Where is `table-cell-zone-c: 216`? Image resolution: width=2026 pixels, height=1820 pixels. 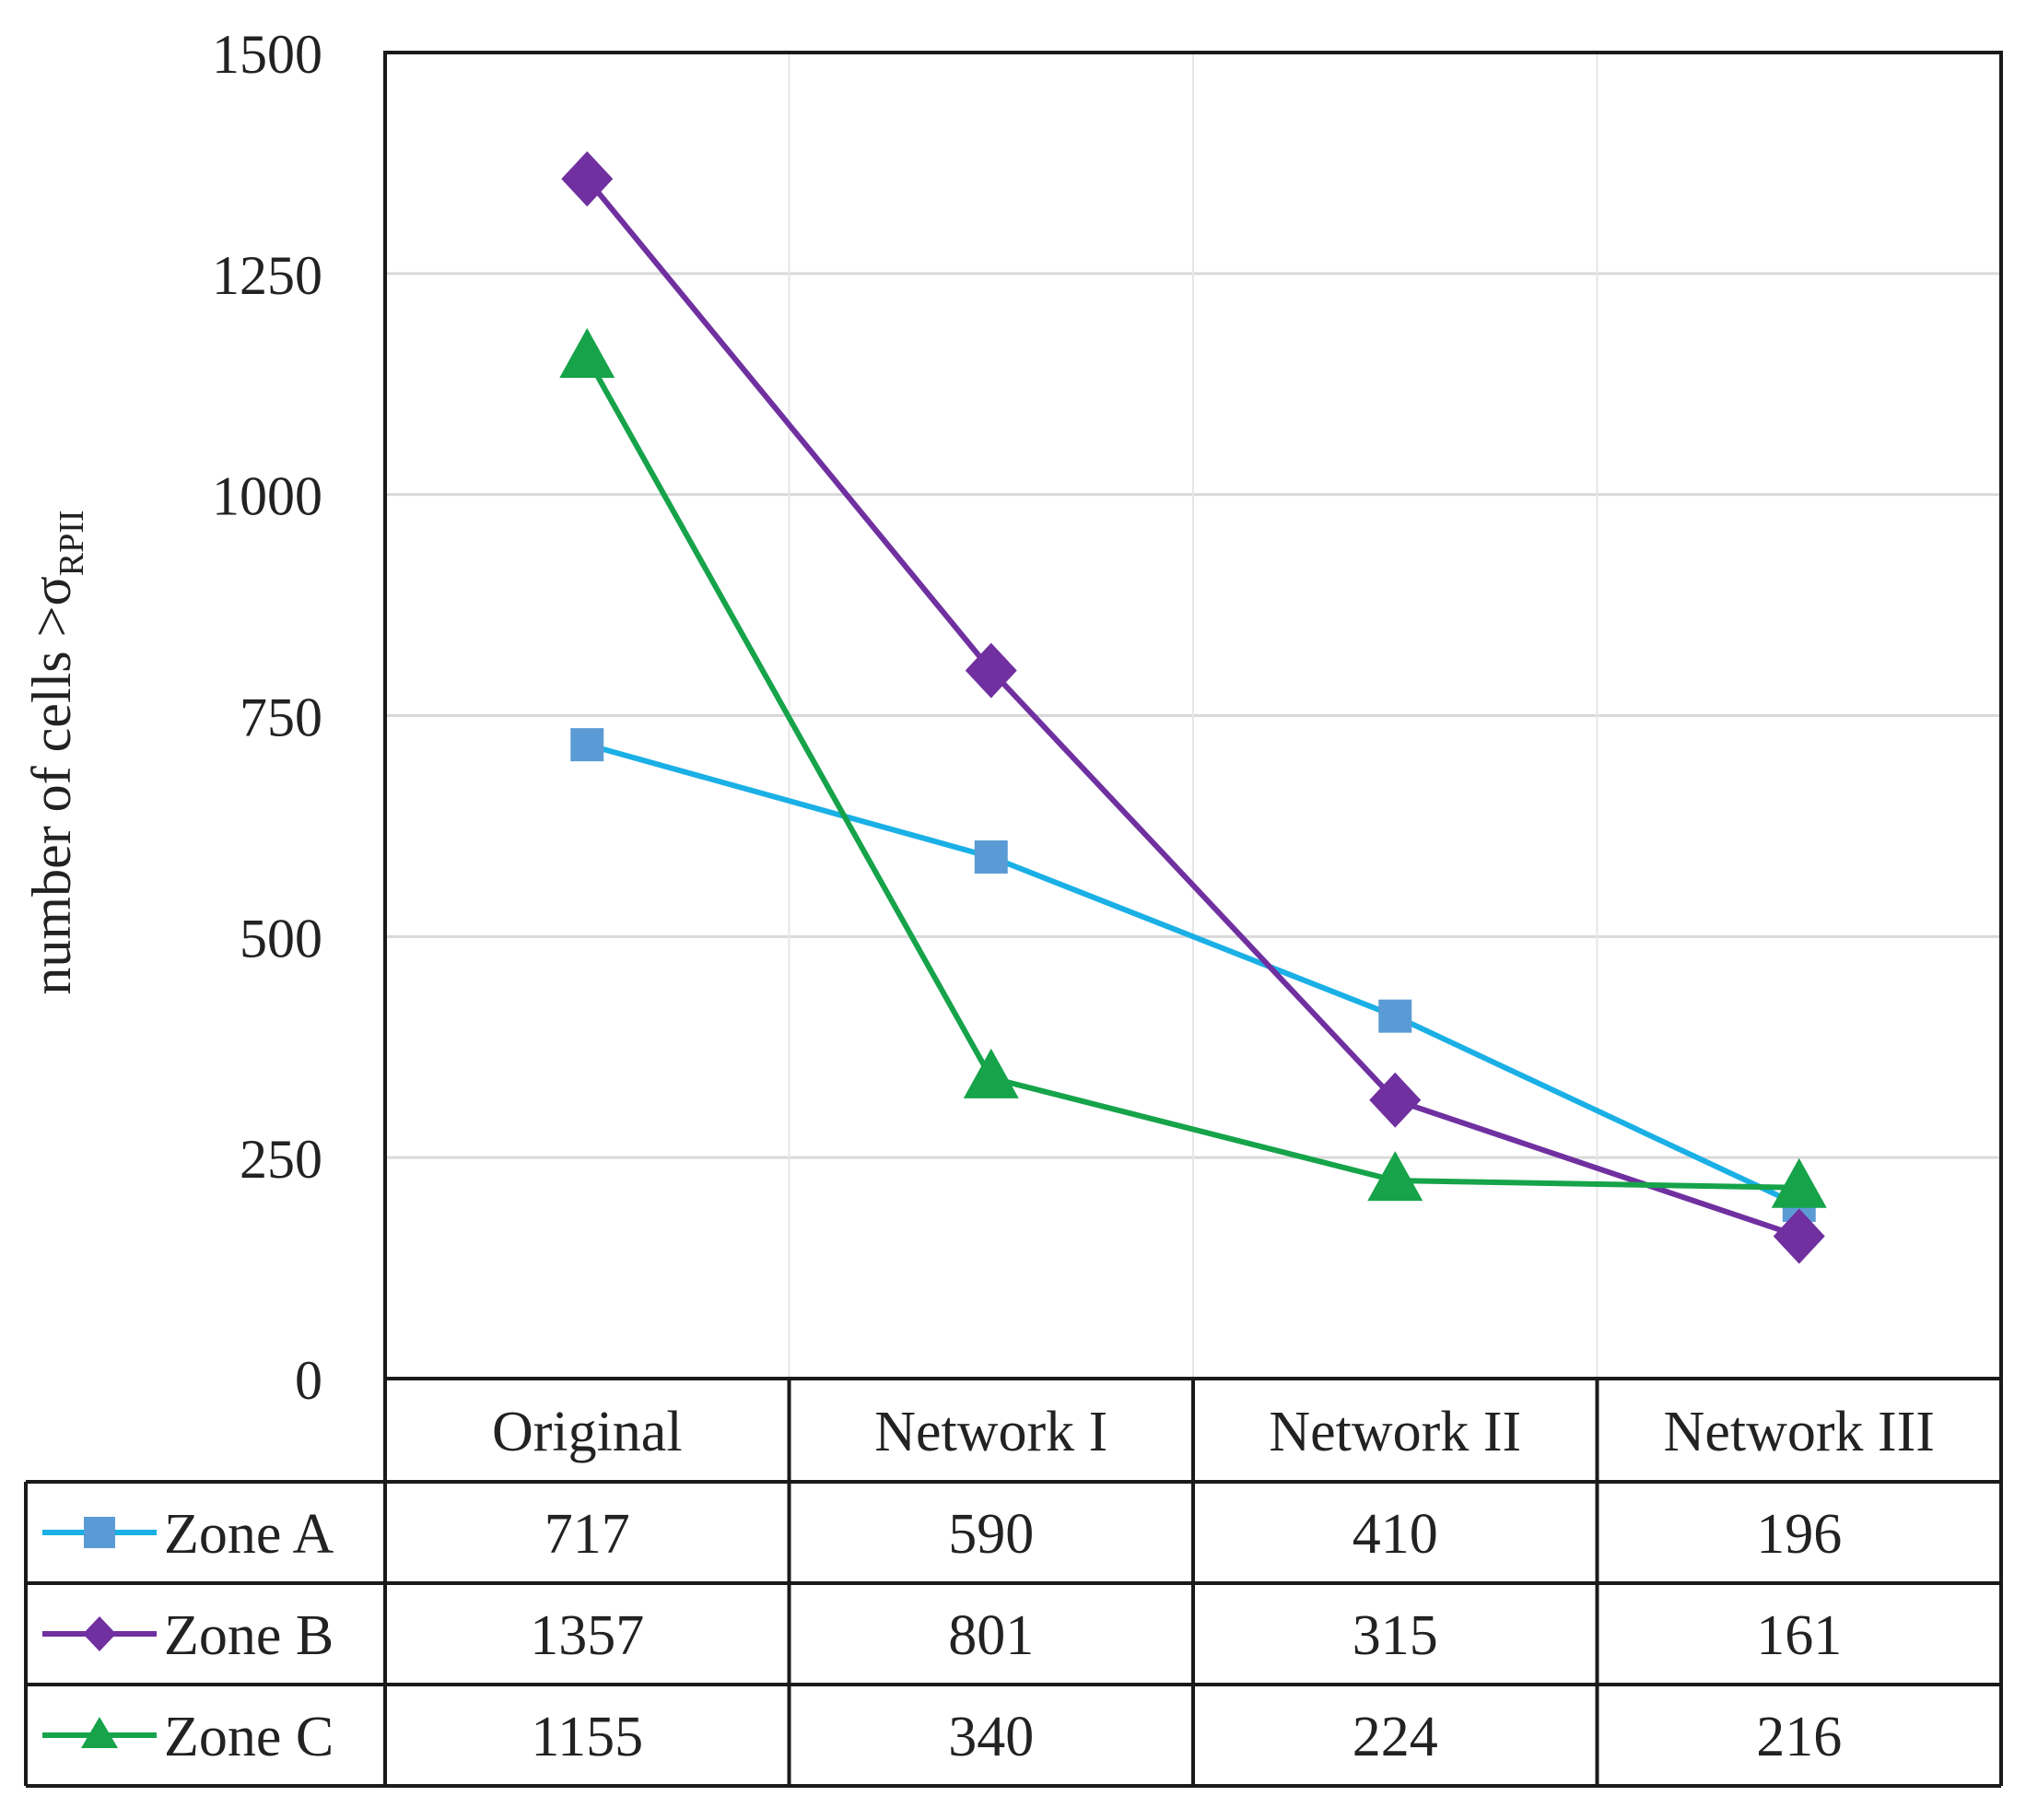 table-cell-zone-c: 216 is located at coordinates (1799, 1737).